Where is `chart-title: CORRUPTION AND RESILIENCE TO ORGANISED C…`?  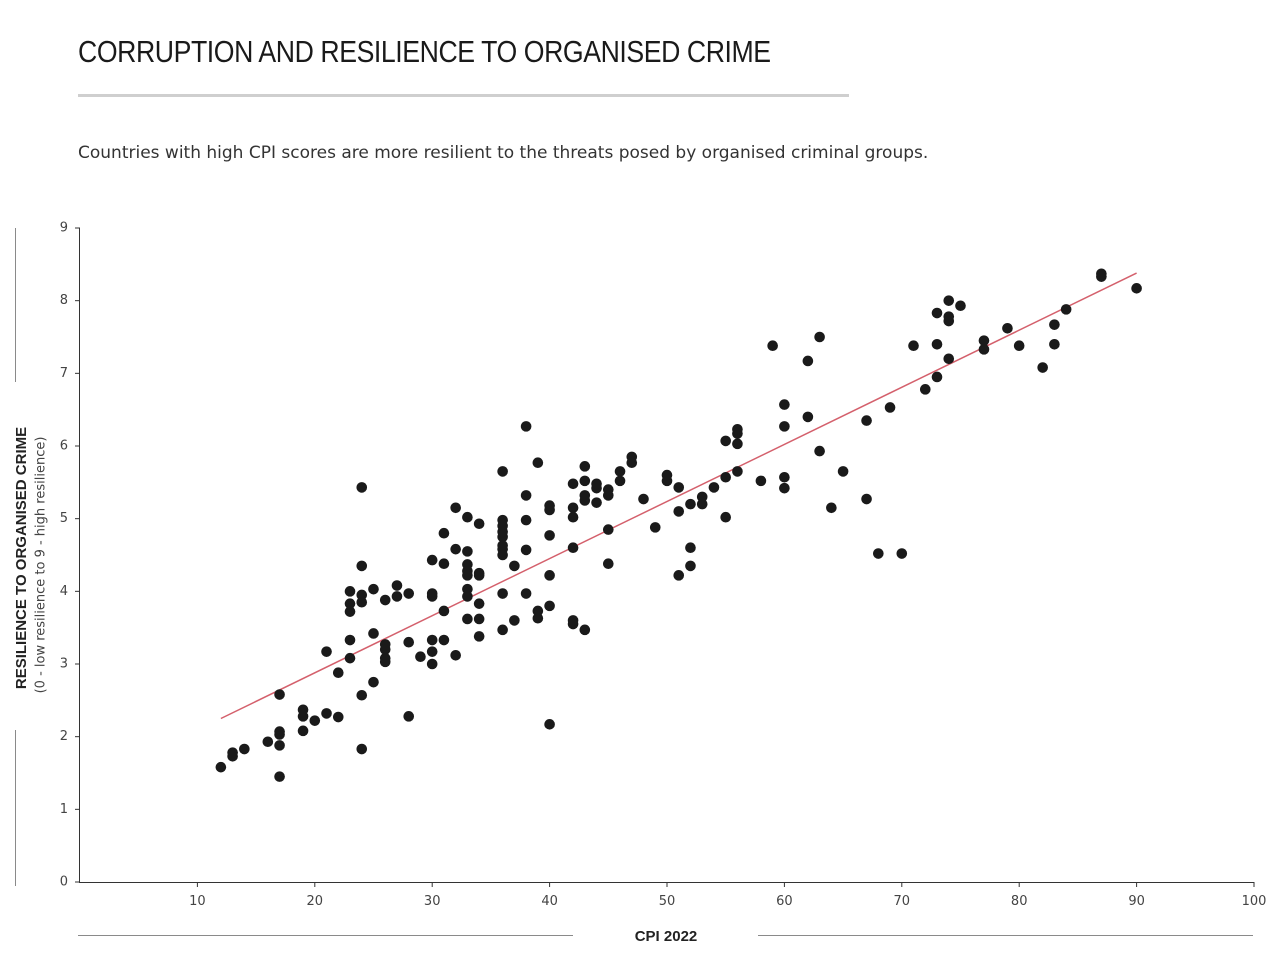
chart-title: CORRUPTION AND RESILIENCE TO ORGANISED C… is located at coordinates (424, 51).